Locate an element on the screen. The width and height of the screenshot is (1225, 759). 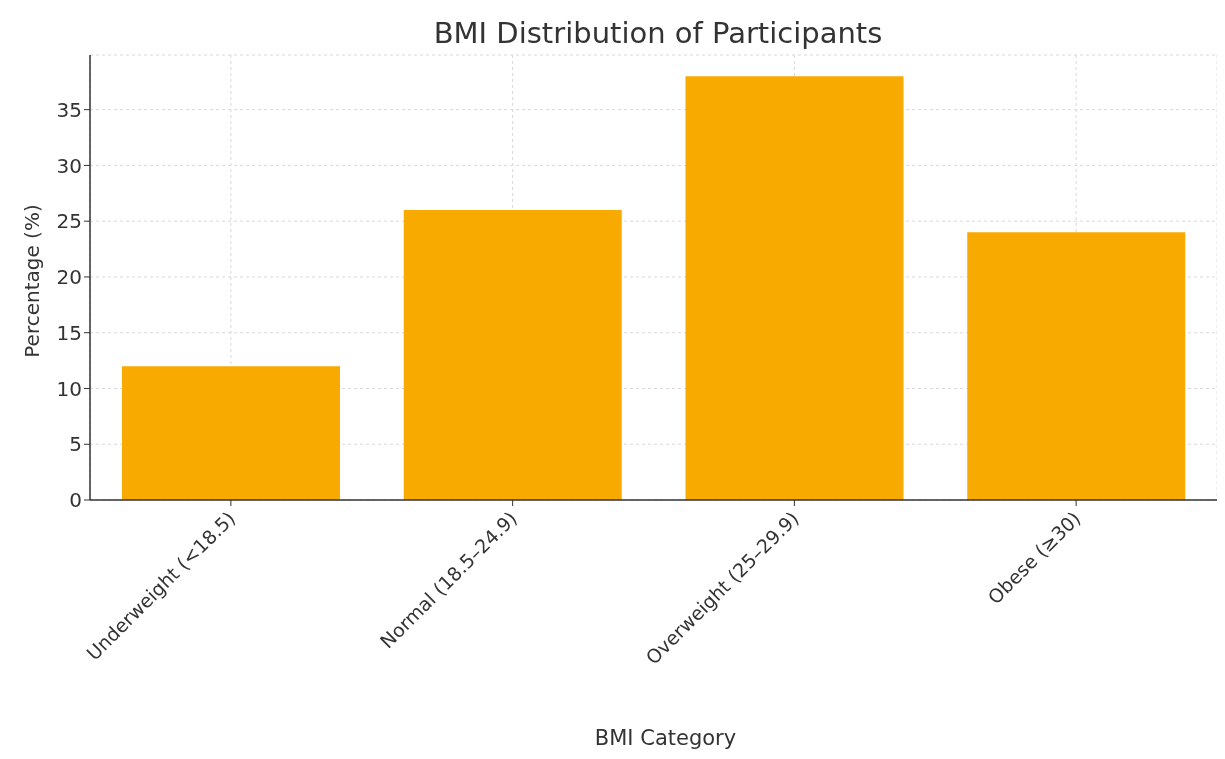
y-tick-label: 15 is located at coordinates (69, 332).